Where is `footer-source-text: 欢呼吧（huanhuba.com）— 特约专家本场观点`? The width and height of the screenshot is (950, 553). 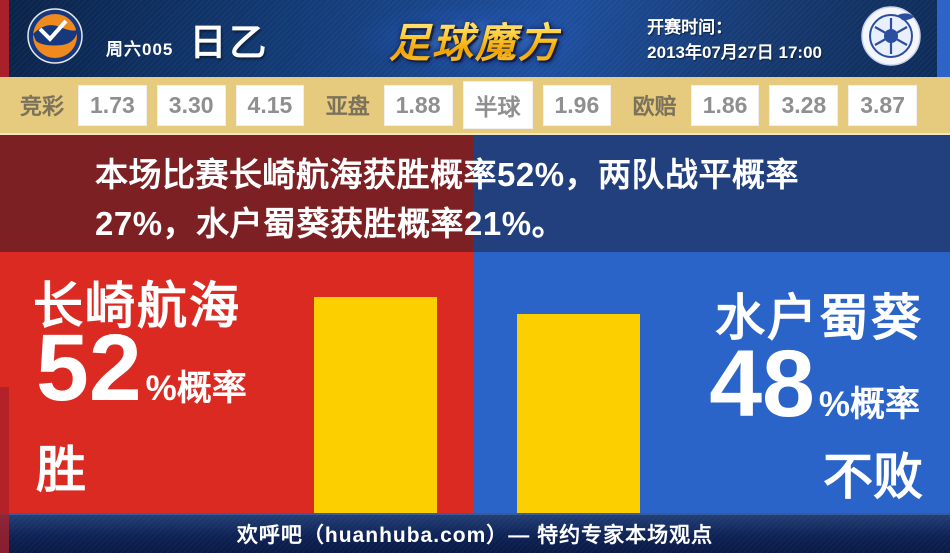 footer-source-text: 欢呼吧（huanhuba.com）— 特约专家本场观点 is located at coordinates (475, 535).